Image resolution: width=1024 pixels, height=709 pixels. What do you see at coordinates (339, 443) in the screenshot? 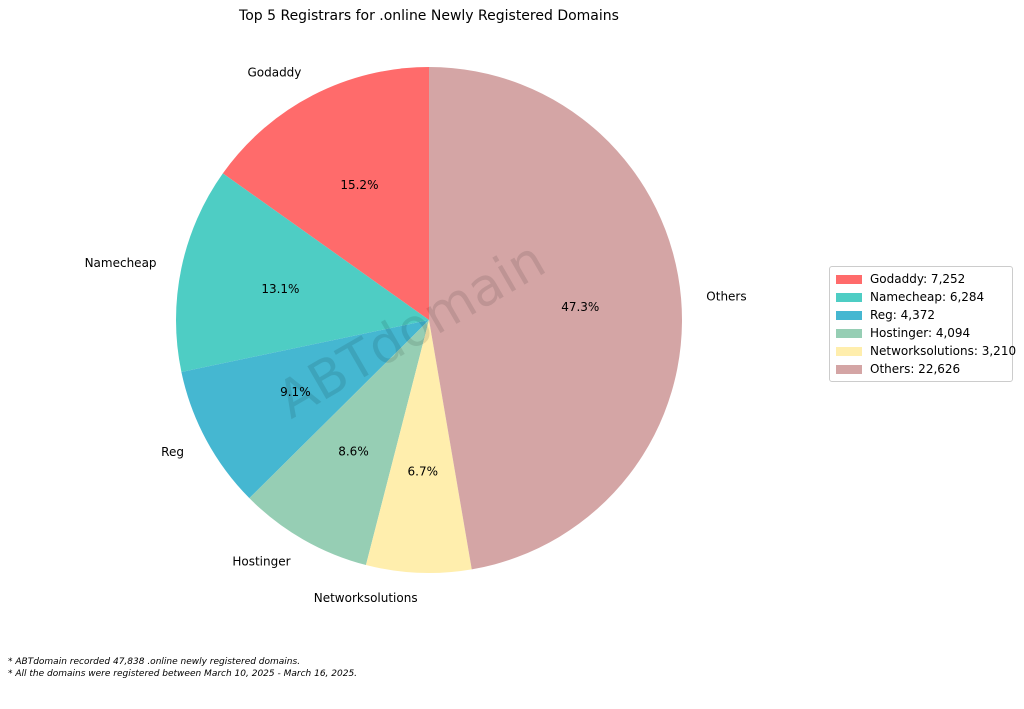
I see `pie-slice-hostinger` at bounding box center [339, 443].